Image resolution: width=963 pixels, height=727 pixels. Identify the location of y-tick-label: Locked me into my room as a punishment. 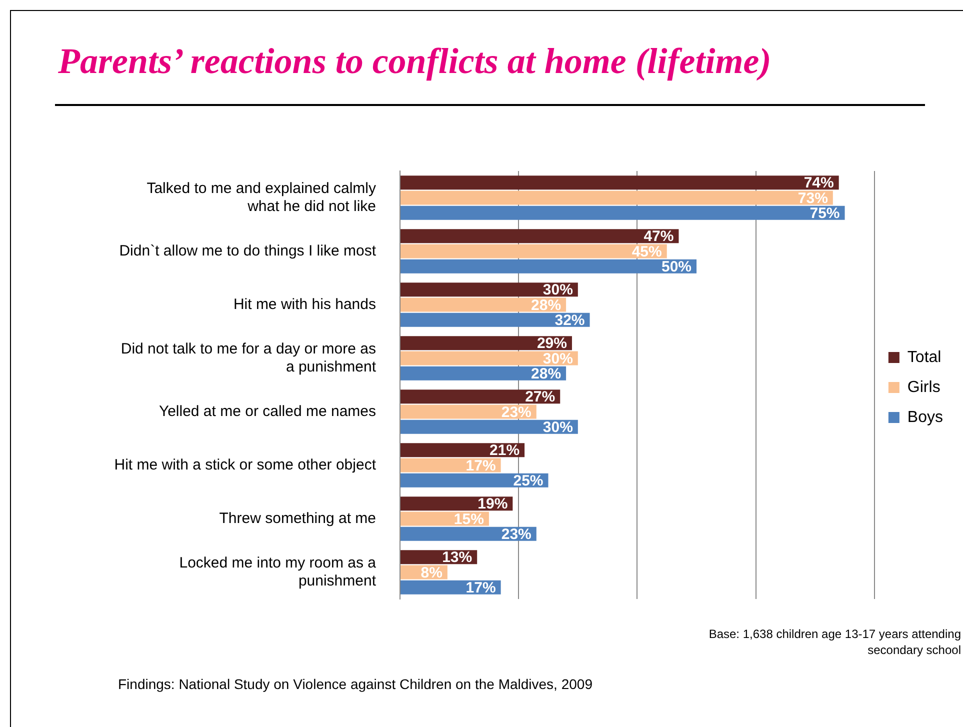
(278, 572).